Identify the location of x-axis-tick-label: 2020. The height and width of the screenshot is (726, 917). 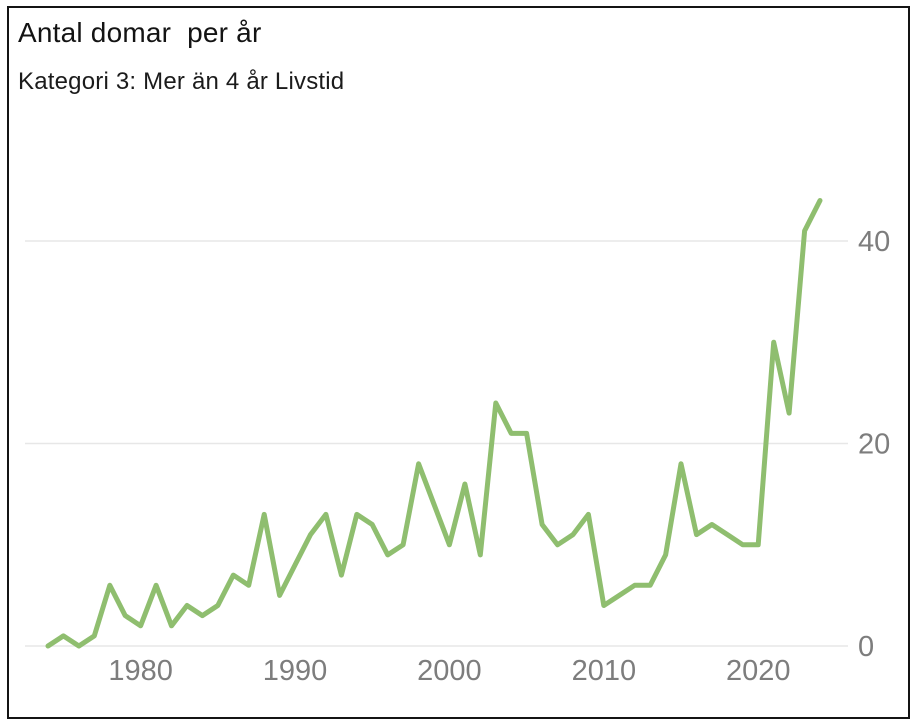
(758, 671).